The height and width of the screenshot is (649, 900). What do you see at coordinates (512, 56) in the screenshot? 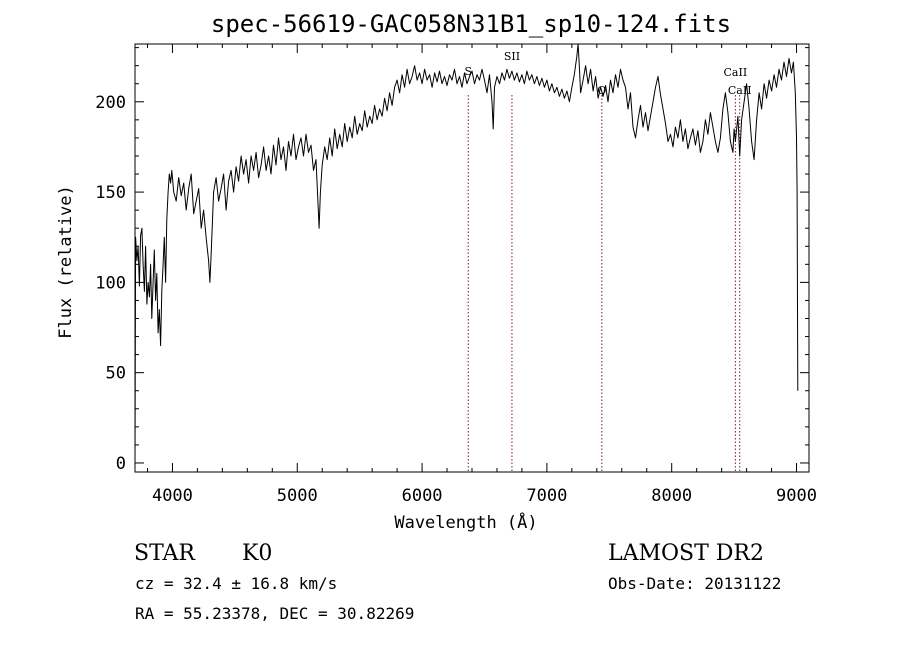
I see `line-marker-label: SII` at bounding box center [512, 56].